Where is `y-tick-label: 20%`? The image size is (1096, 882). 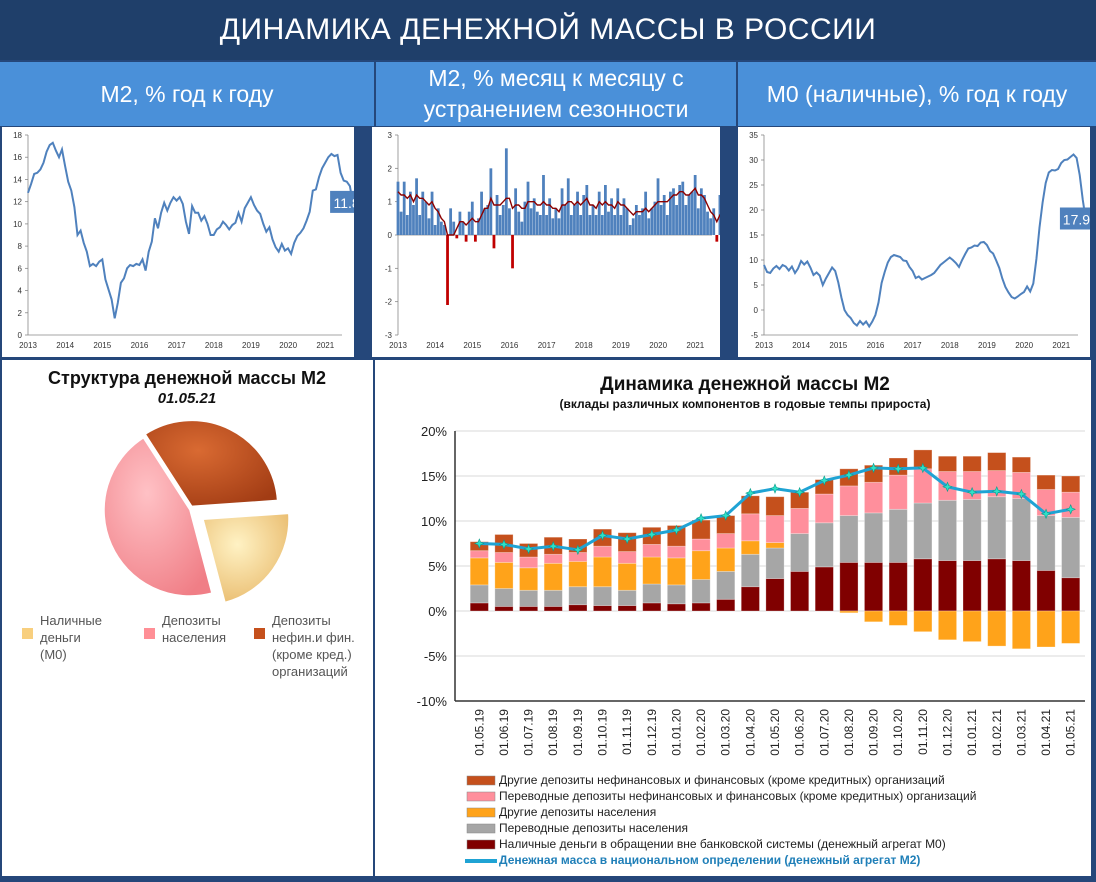
y-tick-label: 20% is located at coordinates (434, 431).